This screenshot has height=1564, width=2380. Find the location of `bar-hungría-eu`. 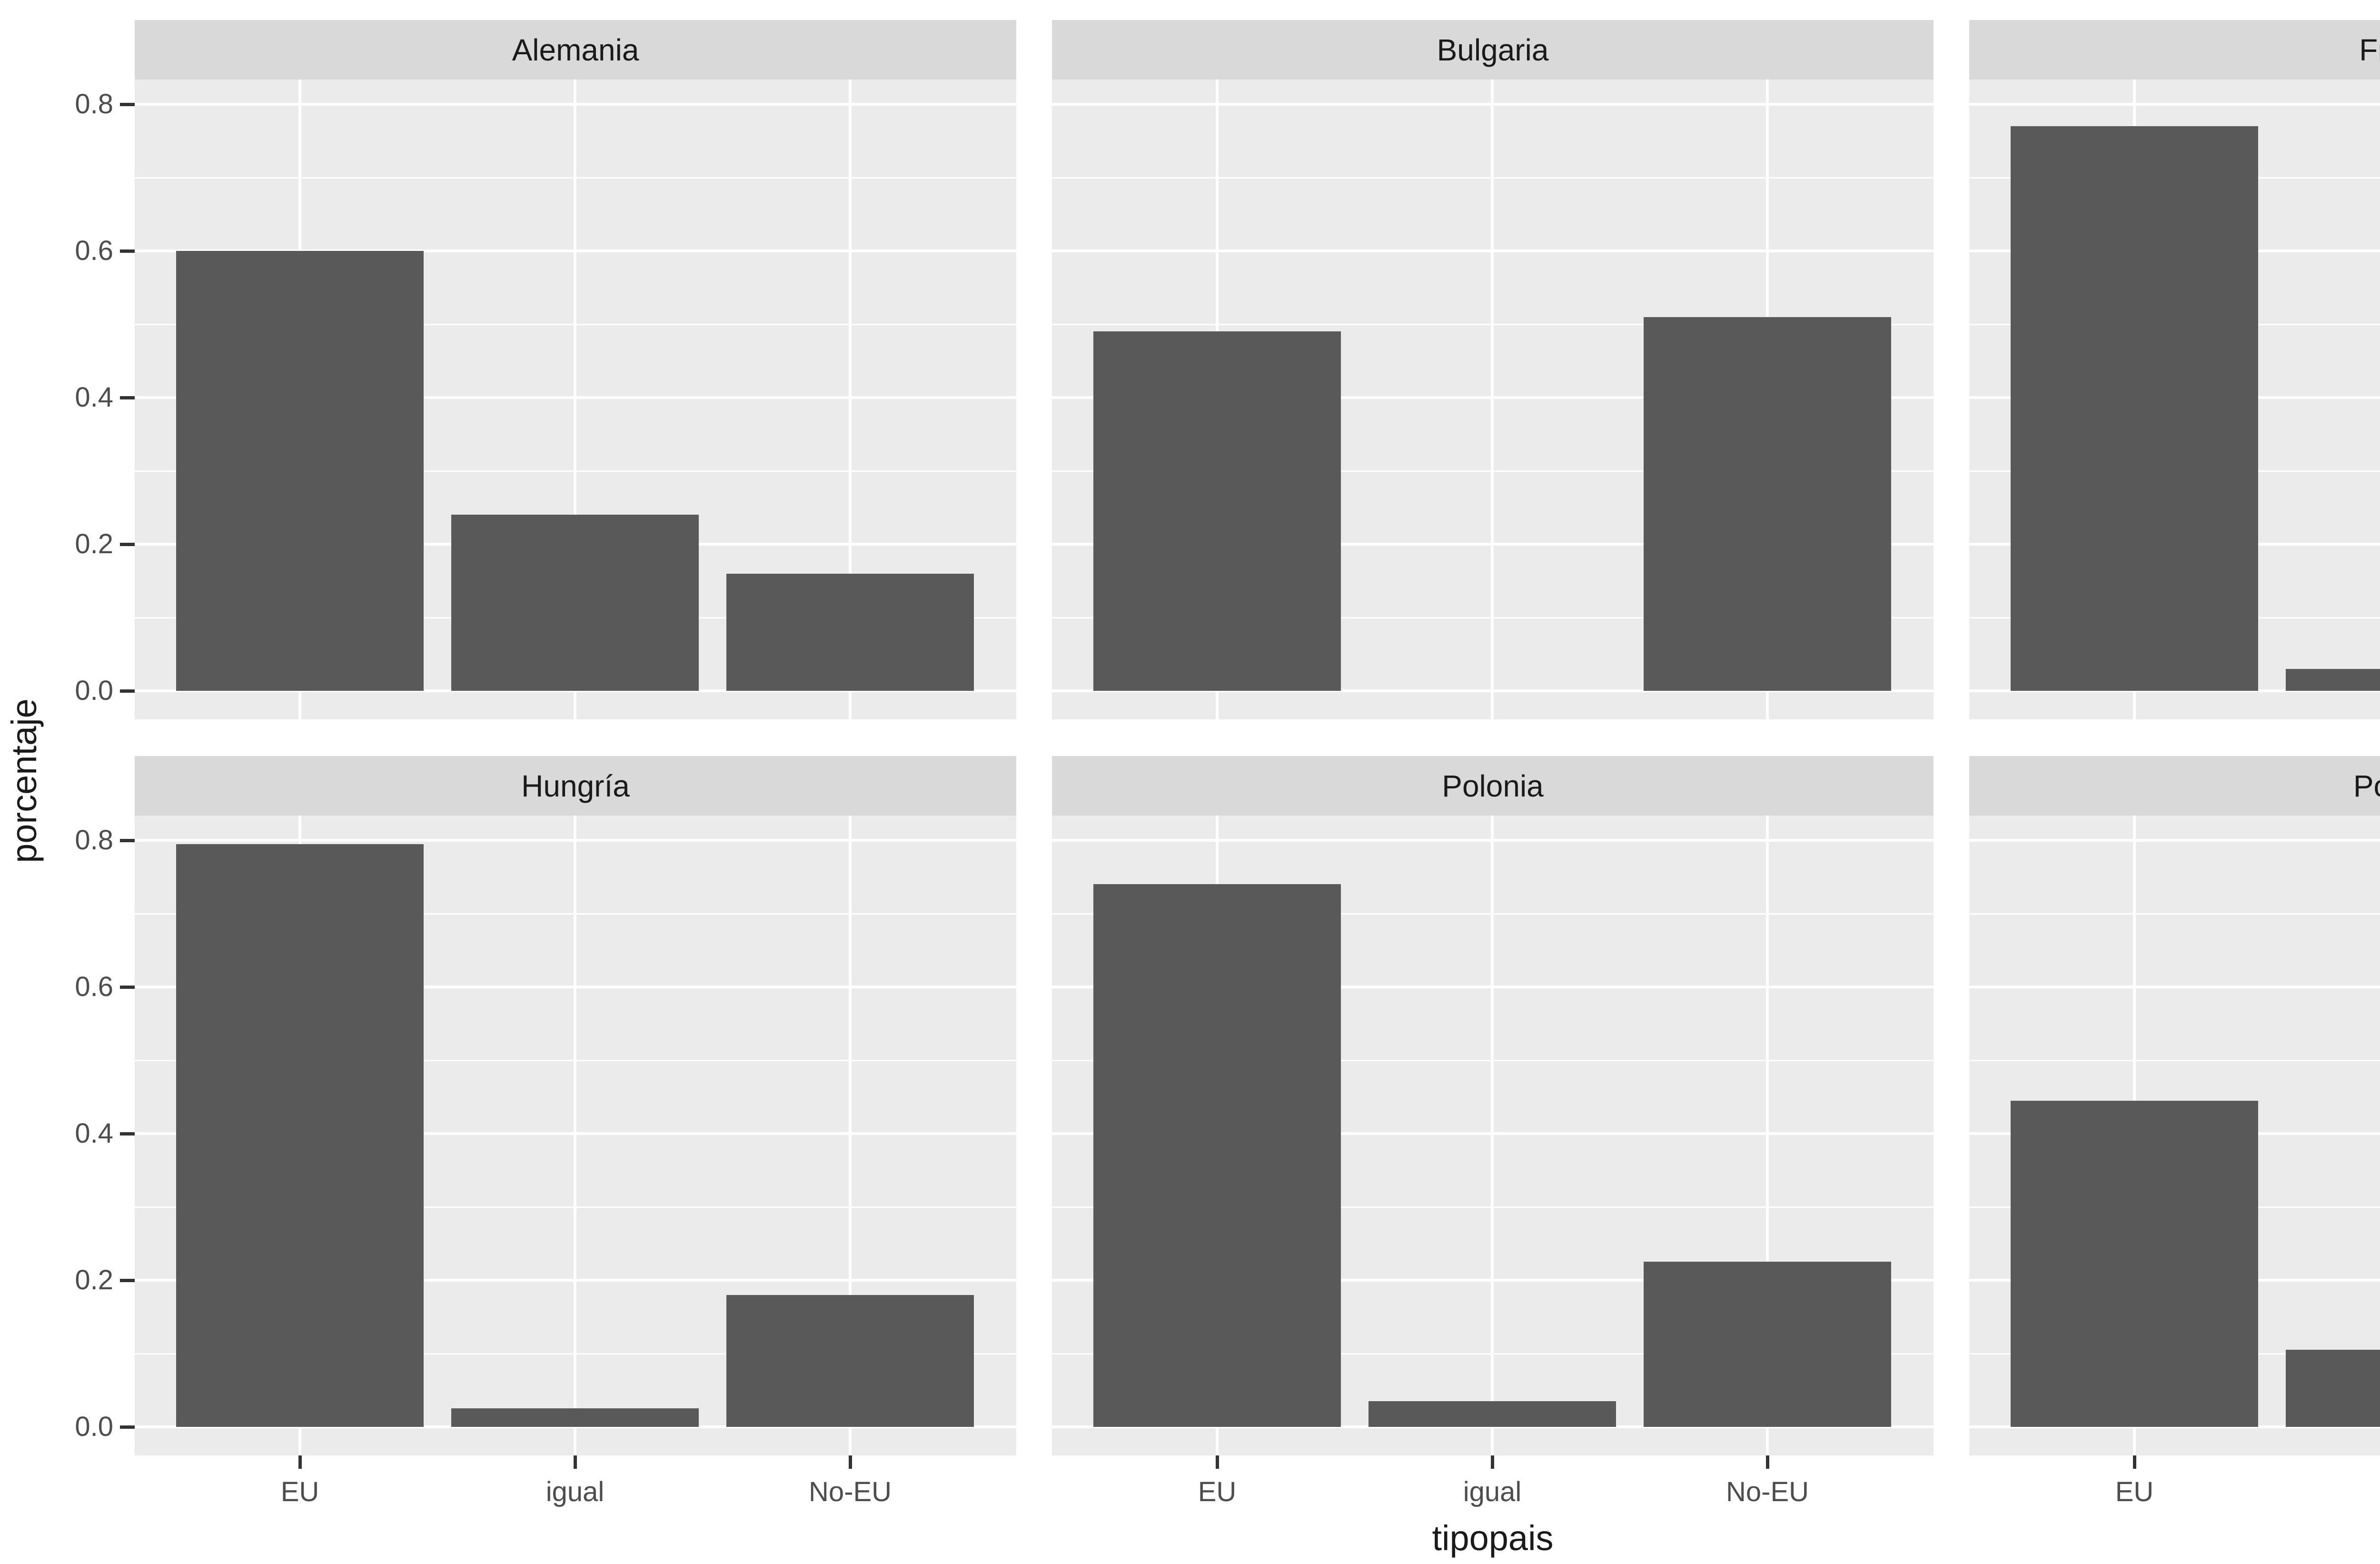

bar-hungría-eu is located at coordinates (300, 1136).